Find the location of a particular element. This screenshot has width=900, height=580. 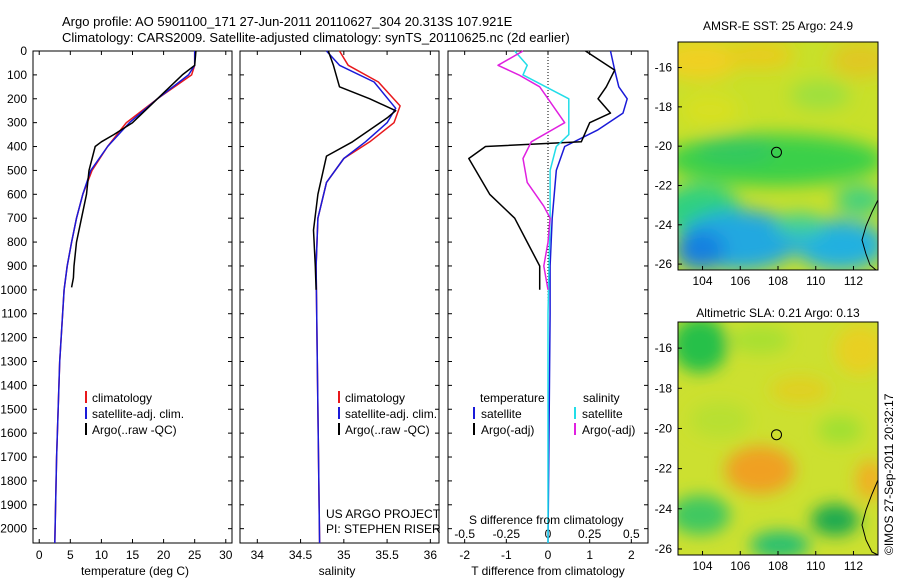

x-tick-label: -1 is located at coordinates (506, 555).